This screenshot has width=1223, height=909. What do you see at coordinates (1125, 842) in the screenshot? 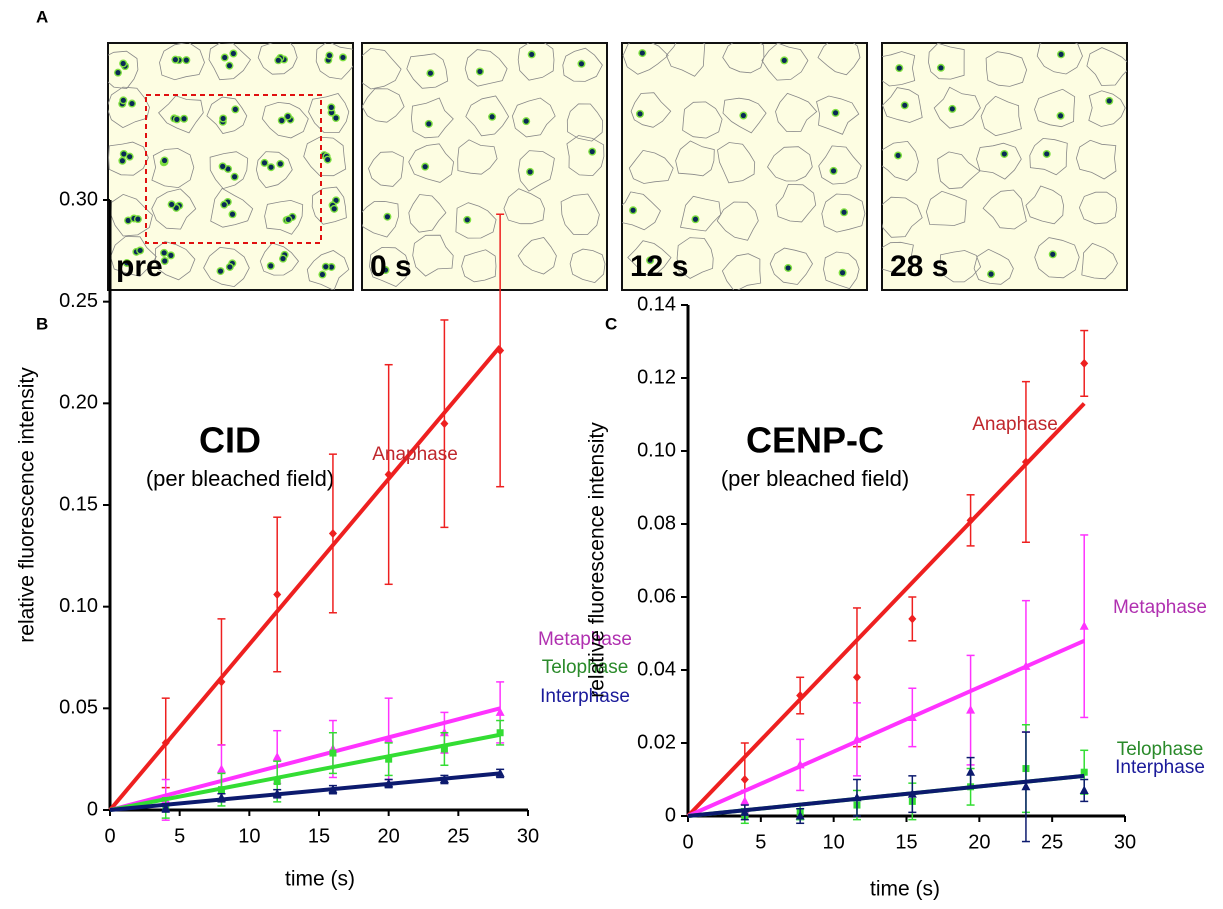
I see `x-tick-label: 30` at bounding box center [1125, 842].